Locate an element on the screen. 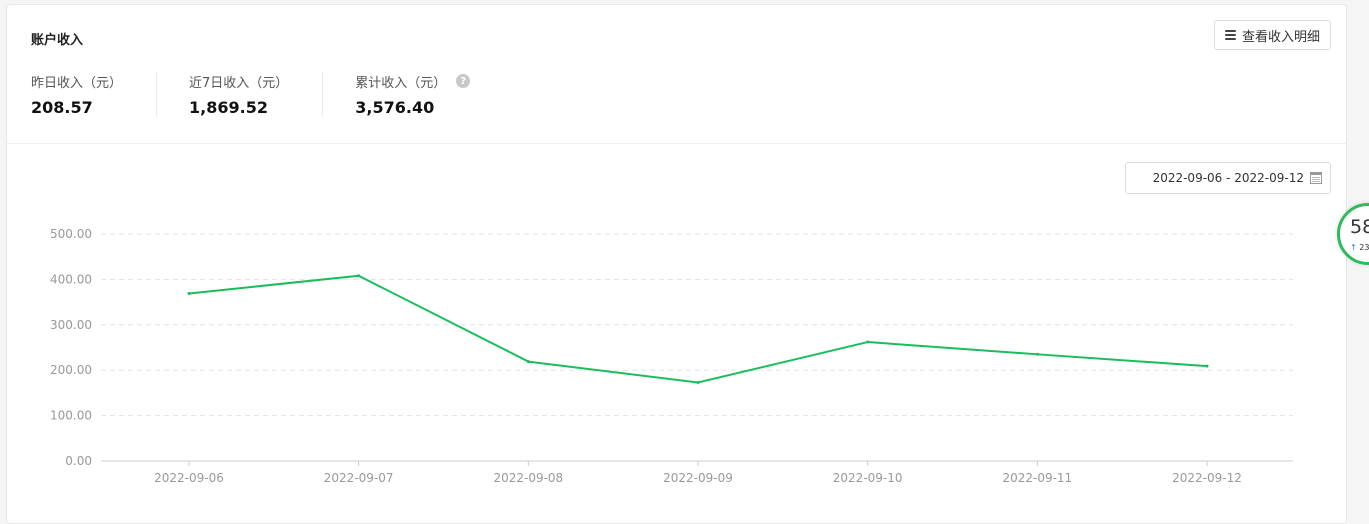 This screenshot has width=1369, height=524. stat-value: 3,576.40 is located at coordinates (395, 107).